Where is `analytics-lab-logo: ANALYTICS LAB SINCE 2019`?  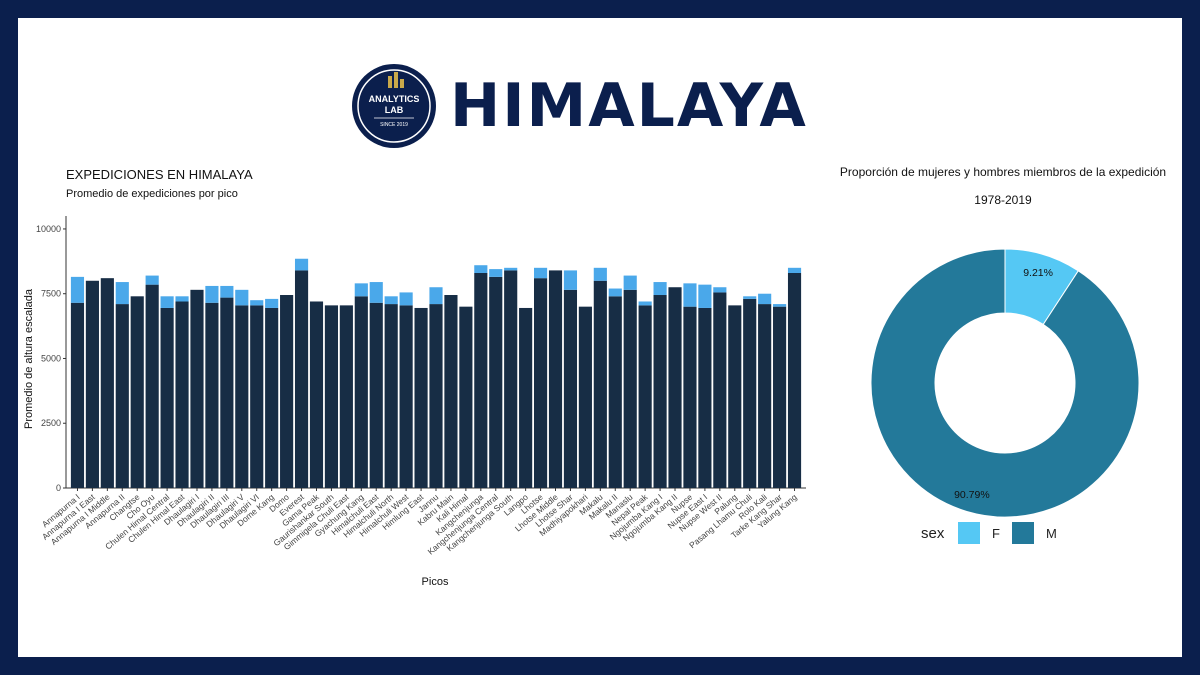
analytics-lab-logo: ANALYTICS LAB SINCE 2019 is located at coordinates (394, 106).